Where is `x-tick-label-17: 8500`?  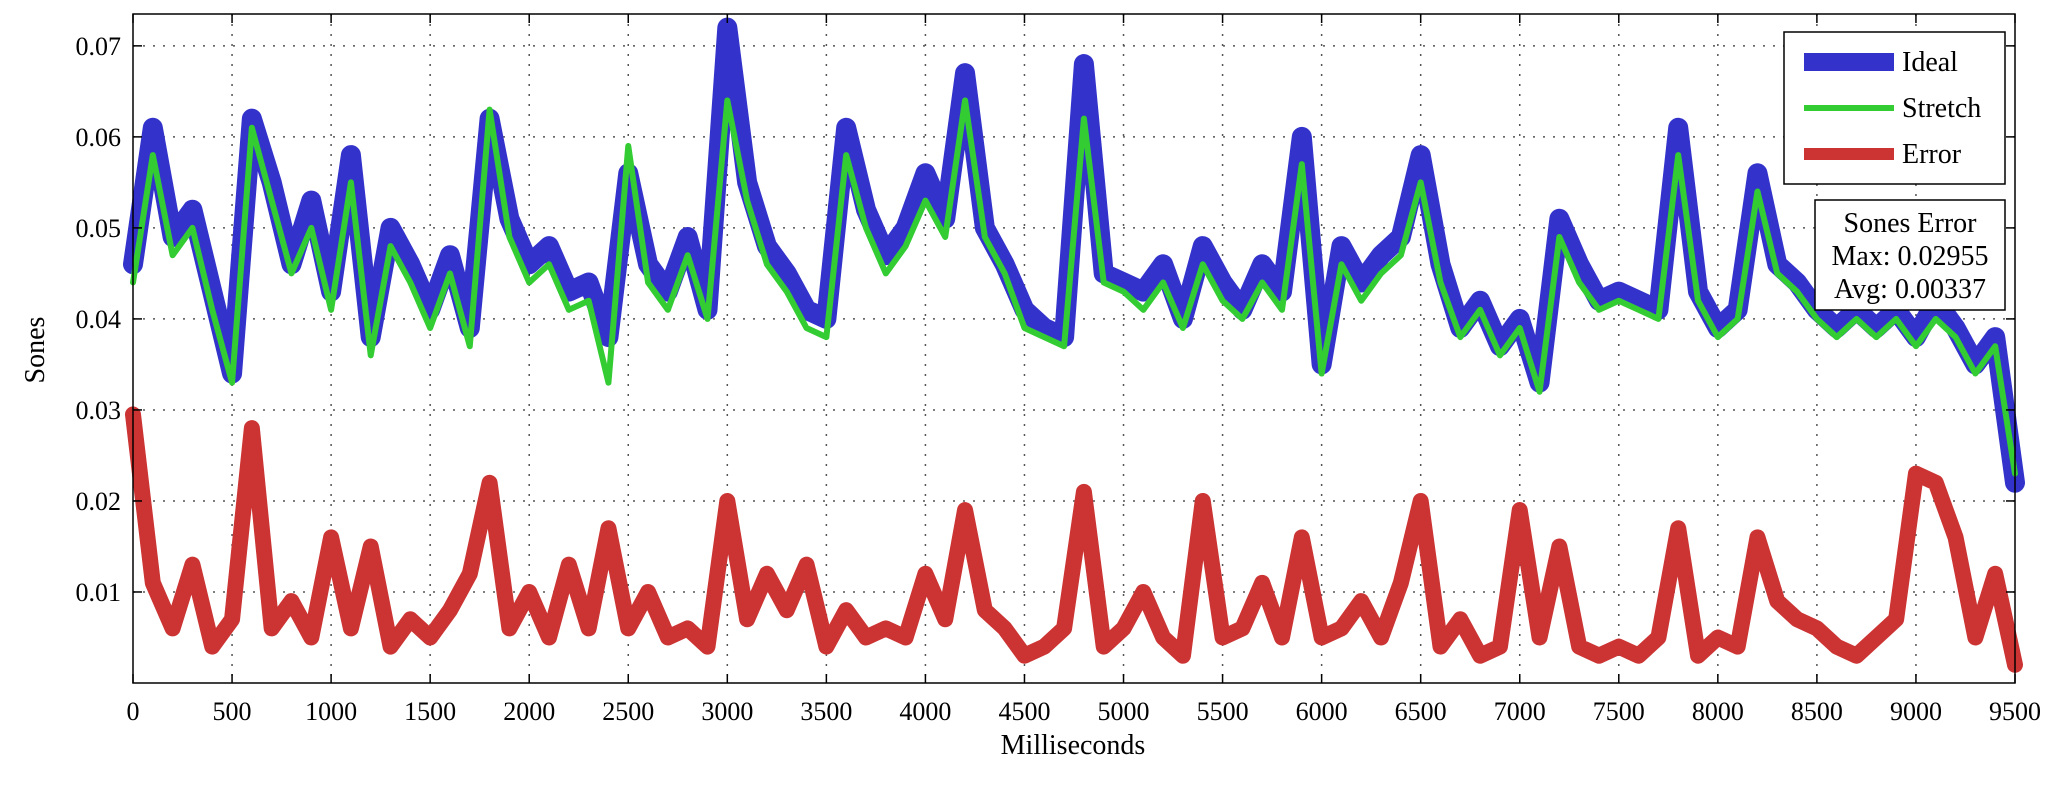 x-tick-label-17: 8500 is located at coordinates (1817, 711).